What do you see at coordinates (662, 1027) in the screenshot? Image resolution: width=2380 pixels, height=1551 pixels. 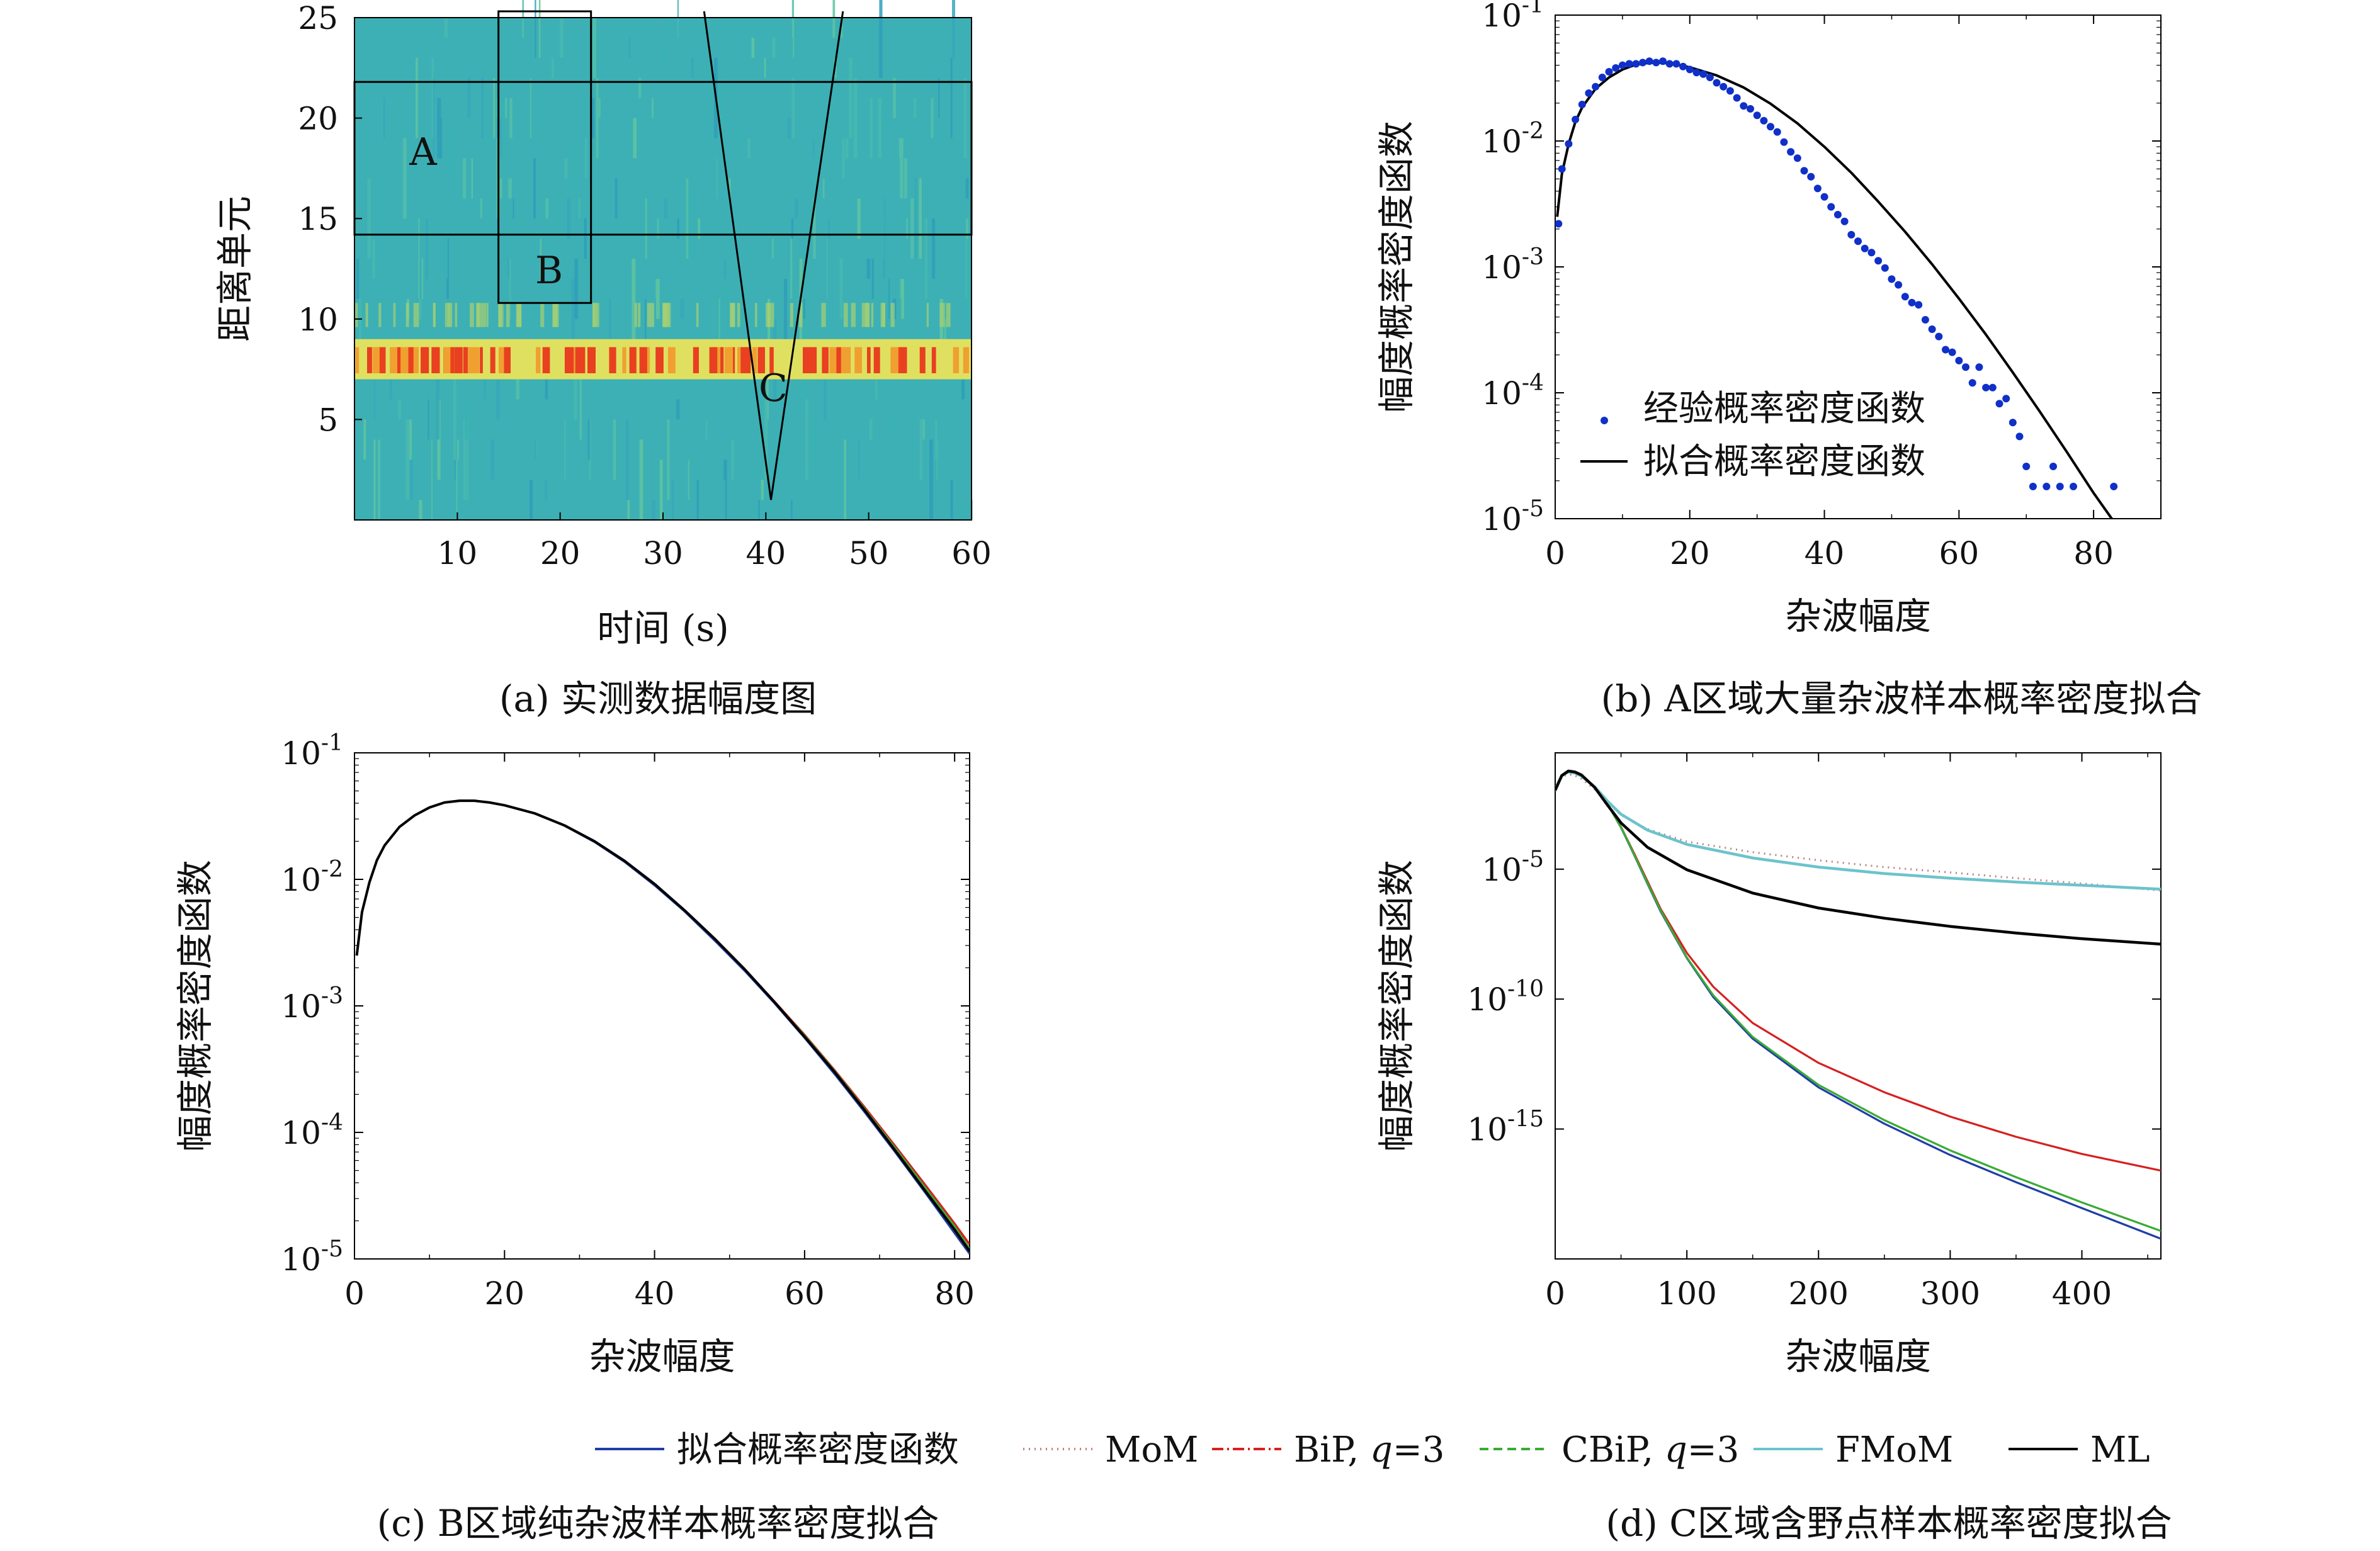 I see `plot-area` at bounding box center [662, 1027].